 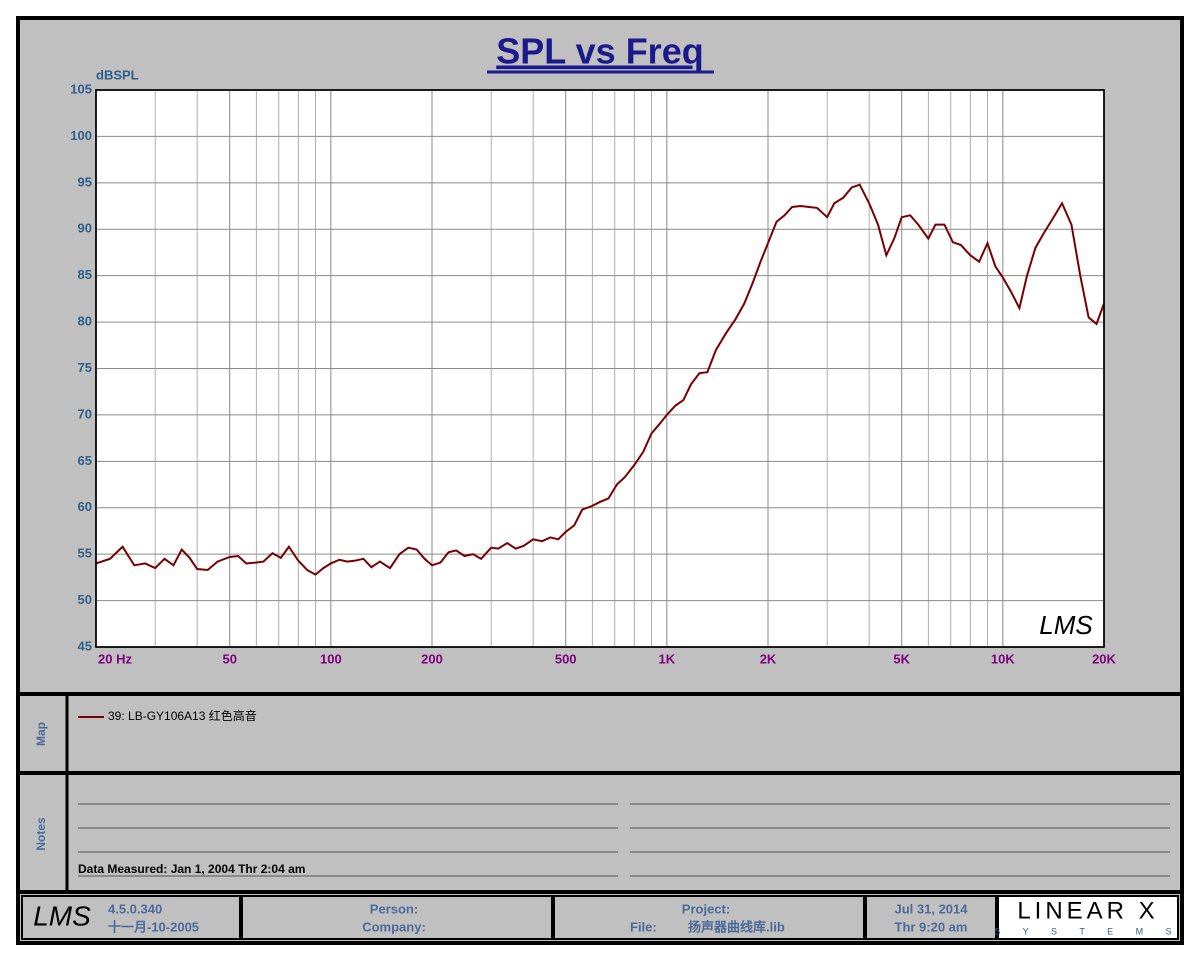 What do you see at coordinates (85, 413) in the screenshot?
I see `y-tick-label: 70` at bounding box center [85, 413].